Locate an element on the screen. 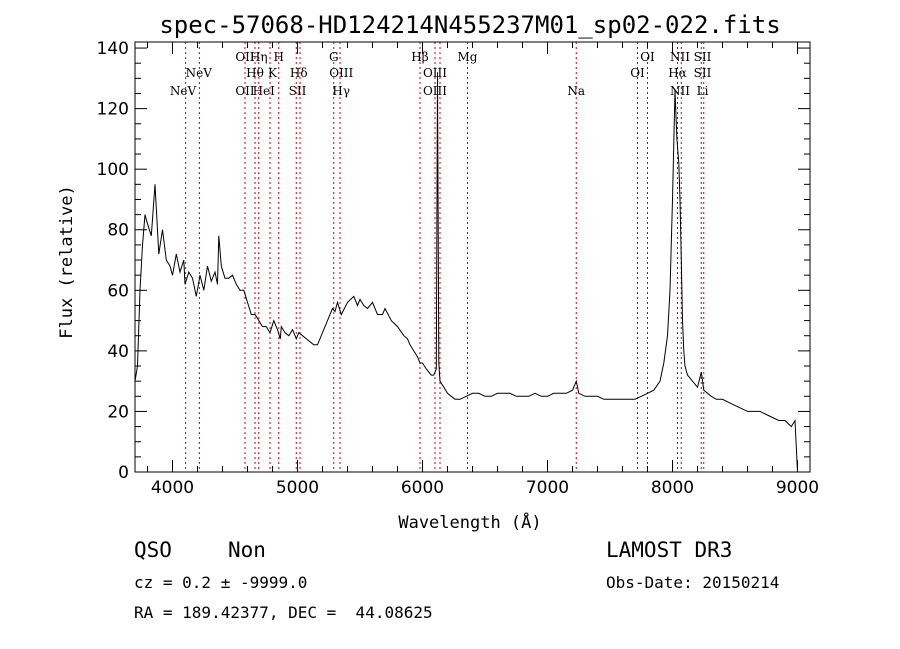  y-tick-label: 100 is located at coordinates (113, 170).